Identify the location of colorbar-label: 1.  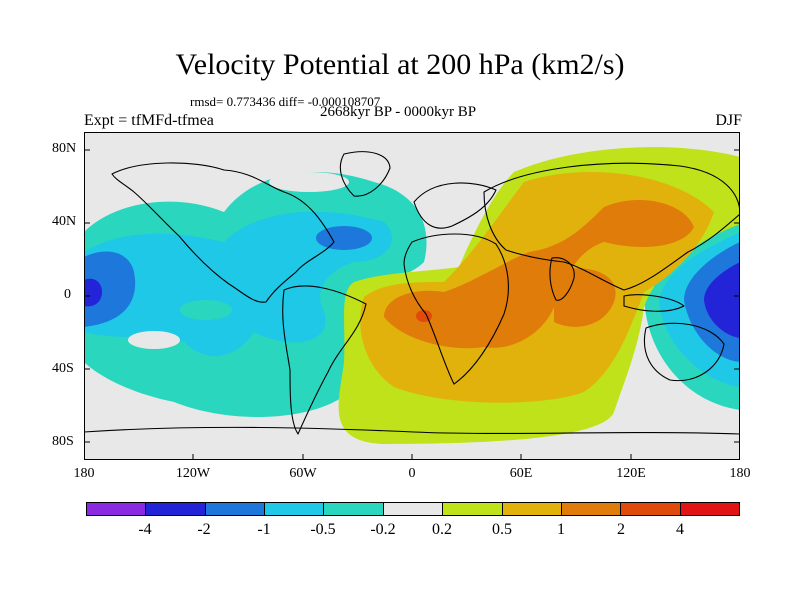
(561, 529).